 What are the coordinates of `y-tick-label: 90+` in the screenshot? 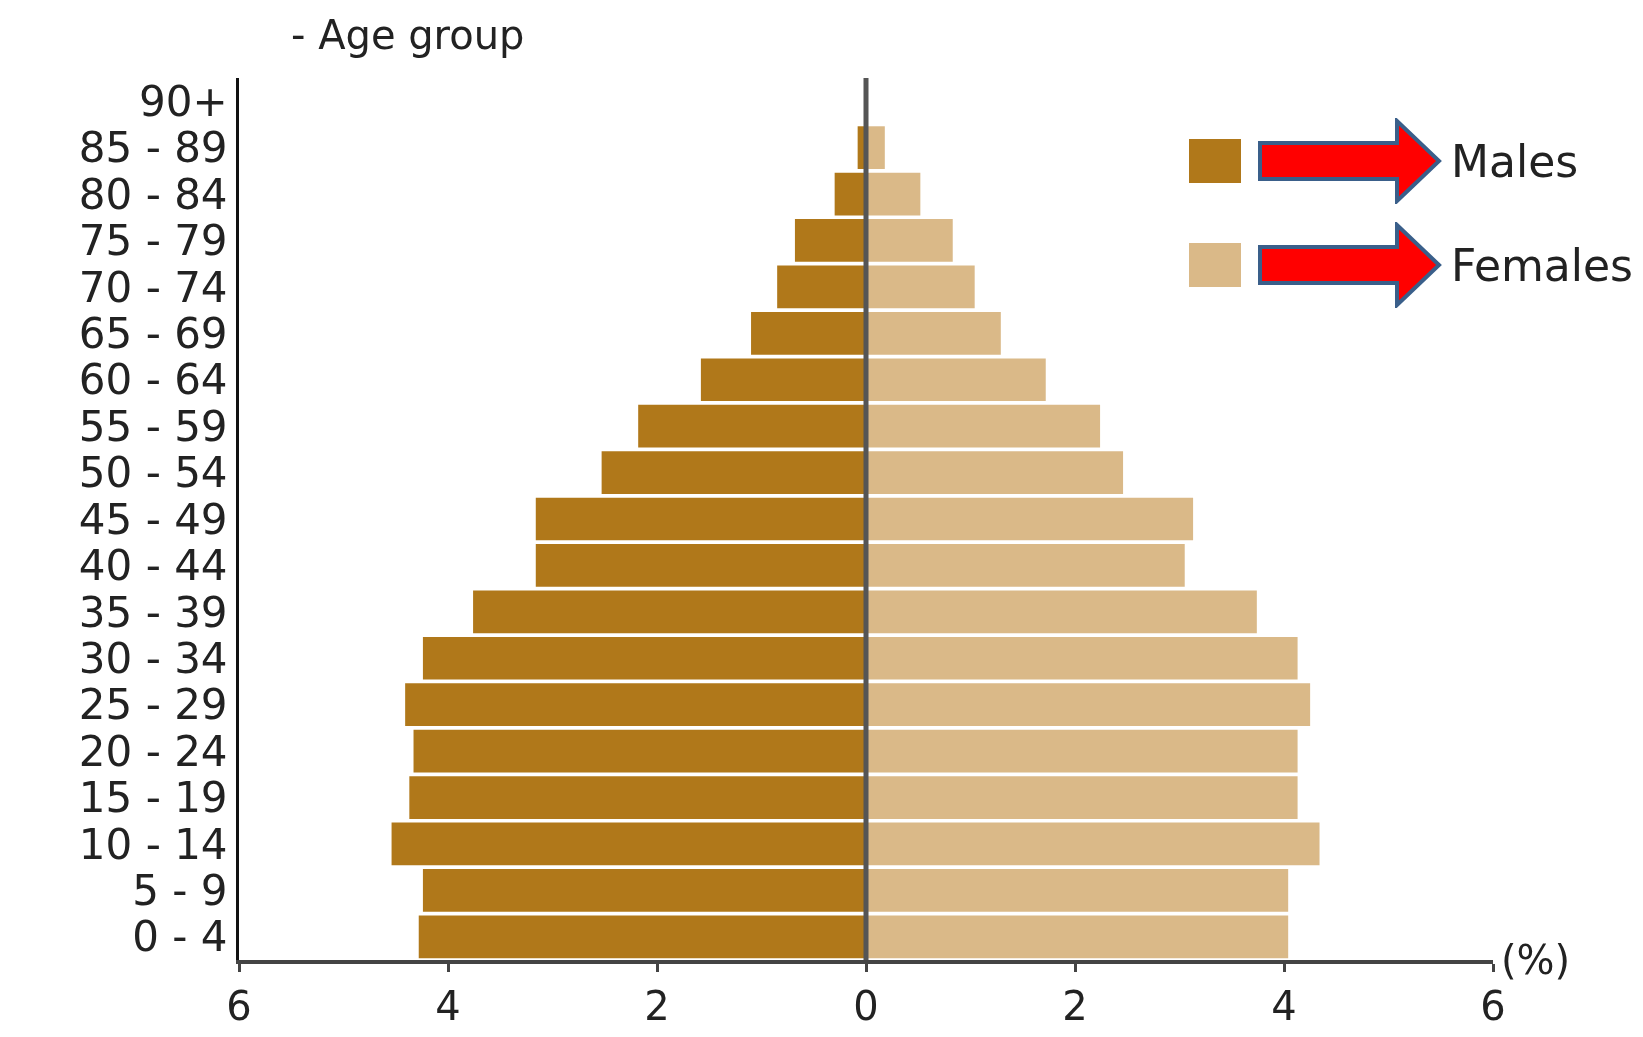 It's located at (183, 101).